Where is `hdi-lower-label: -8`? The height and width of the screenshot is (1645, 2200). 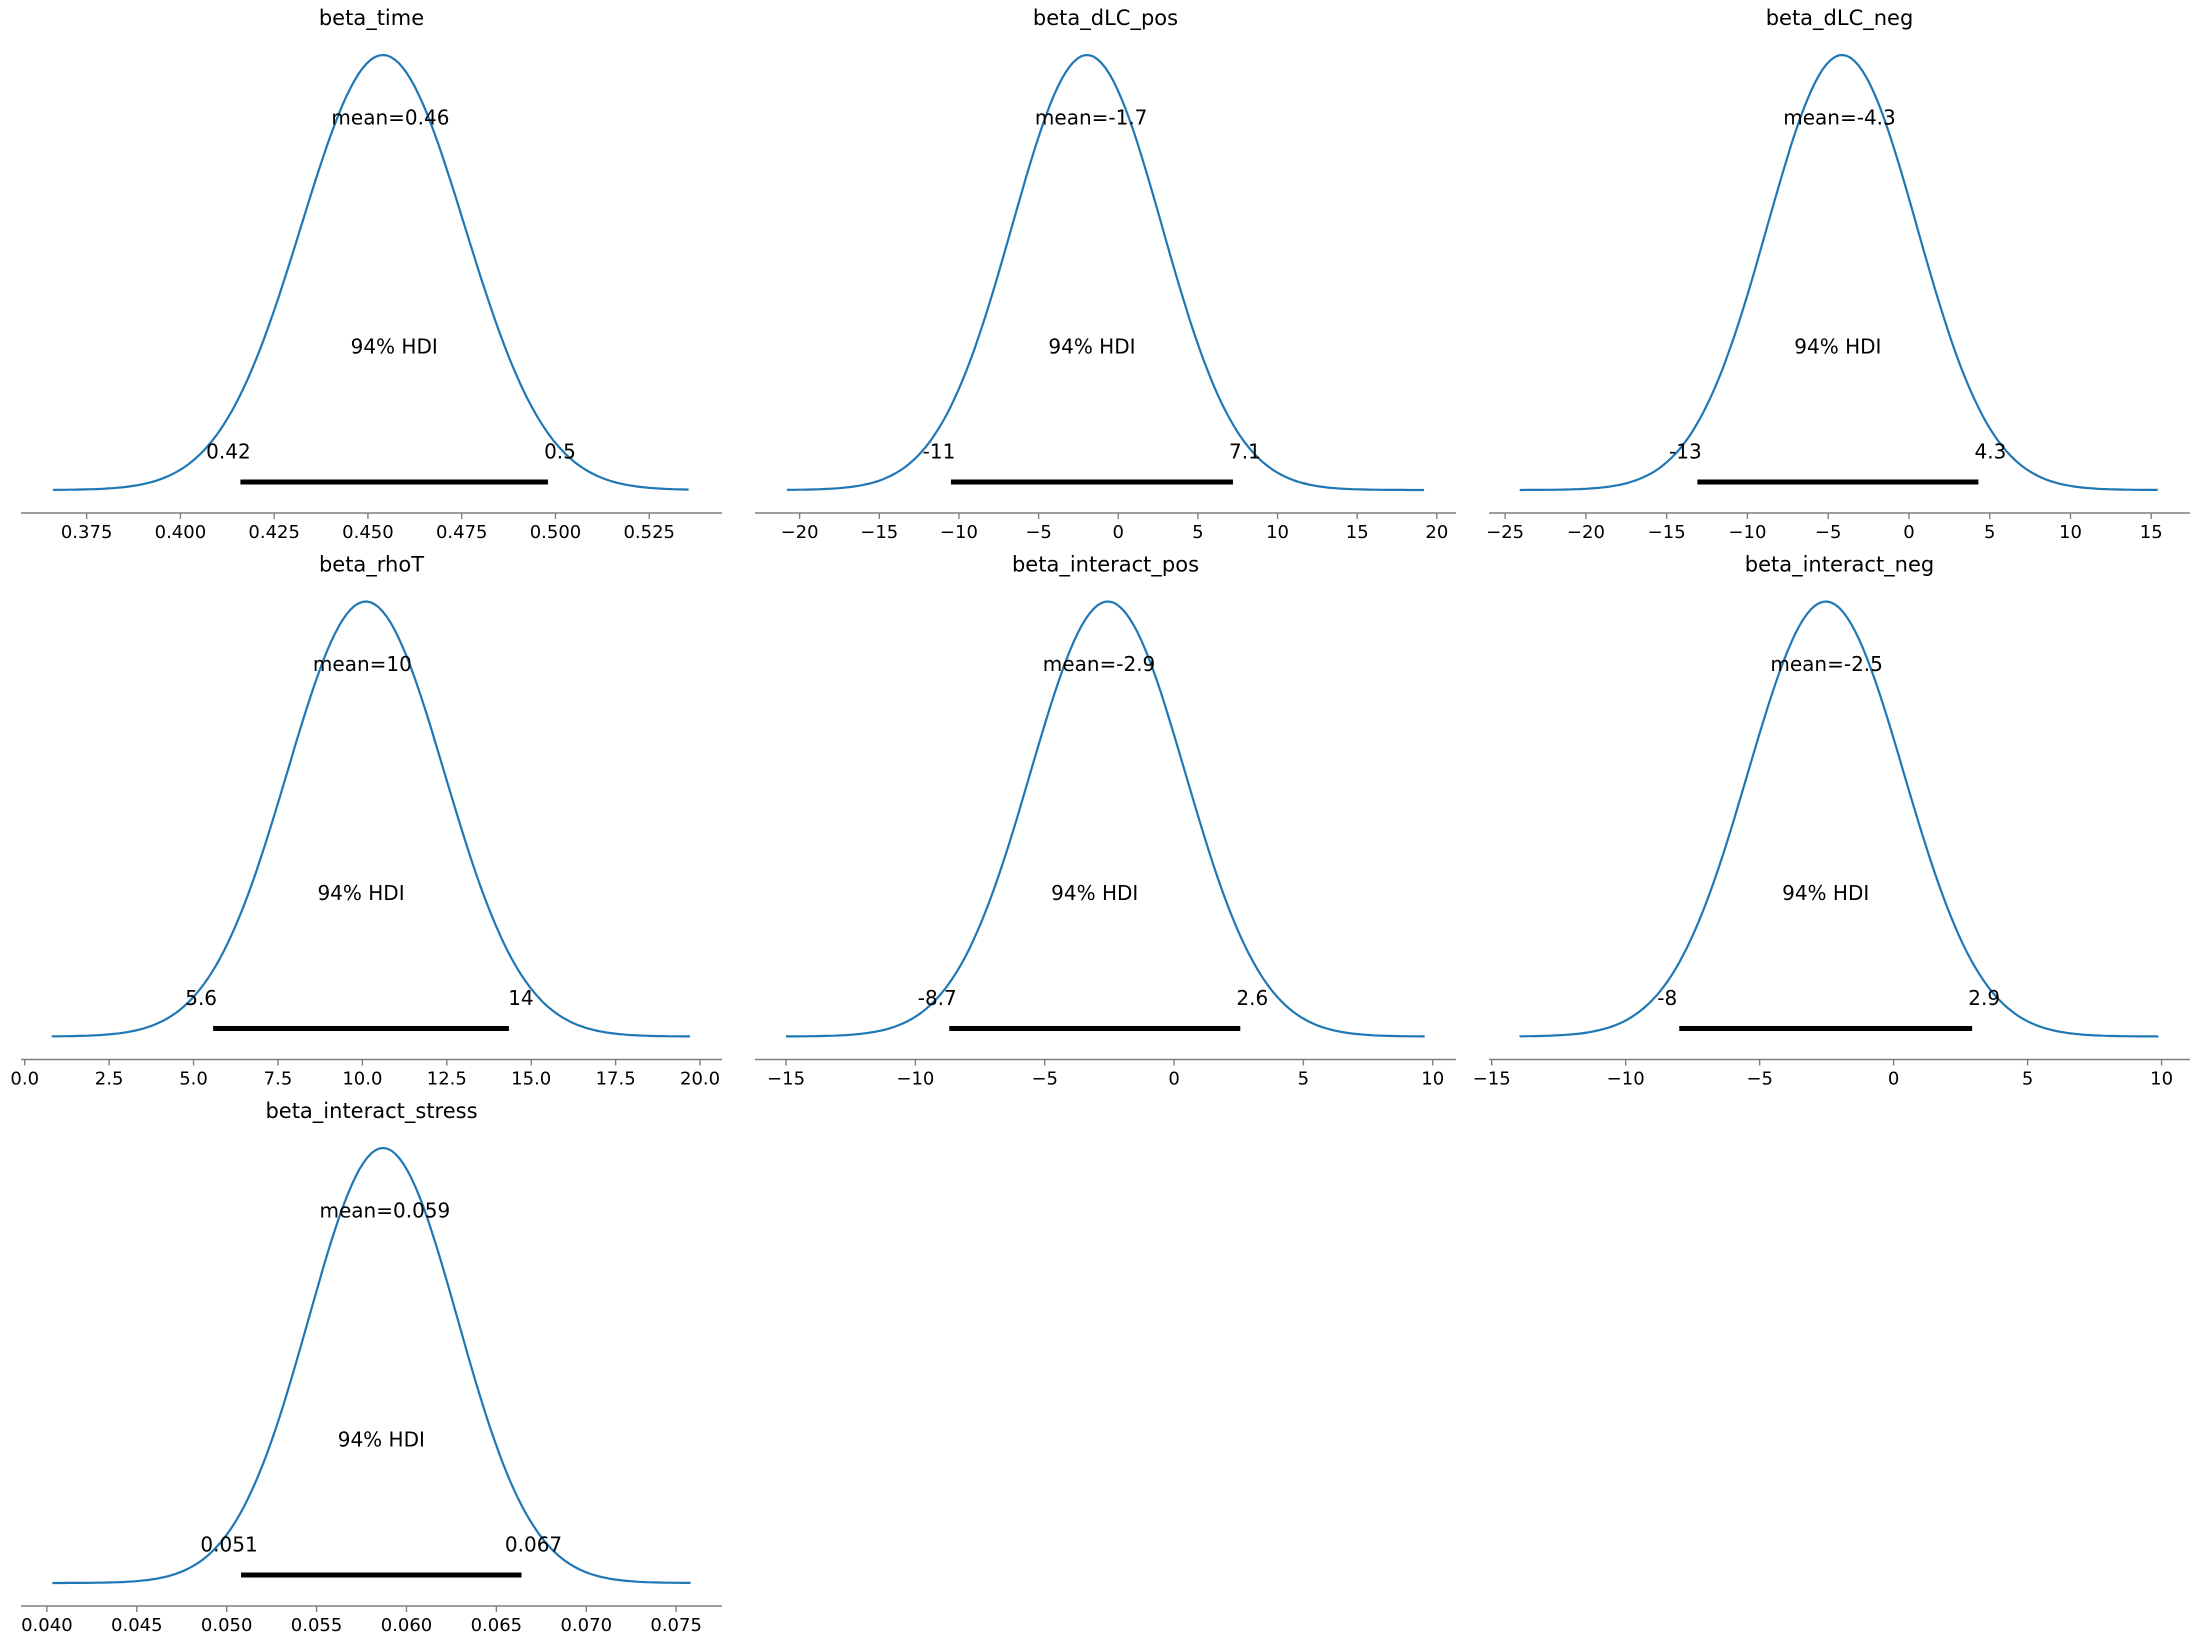
hdi-lower-label: -8 is located at coordinates (1667, 998).